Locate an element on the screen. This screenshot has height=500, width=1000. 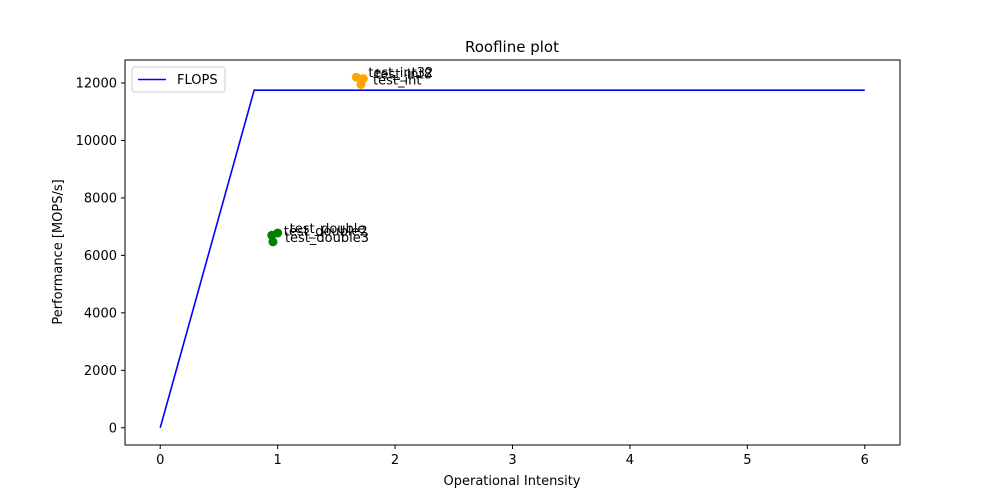
y-tick-label: 2000 is located at coordinates (100, 371).